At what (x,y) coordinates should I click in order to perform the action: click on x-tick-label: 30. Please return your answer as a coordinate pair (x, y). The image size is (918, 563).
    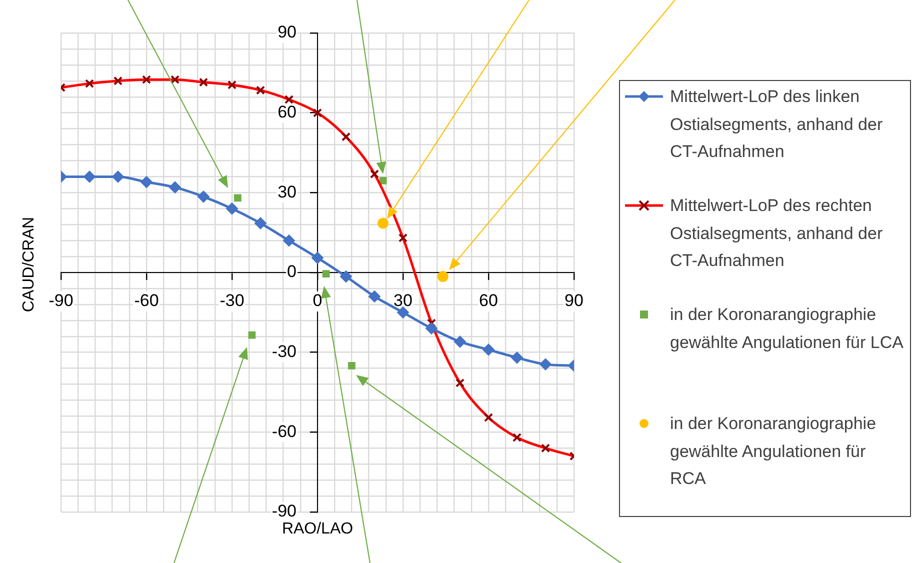
    Looking at the image, I should click on (403, 300).